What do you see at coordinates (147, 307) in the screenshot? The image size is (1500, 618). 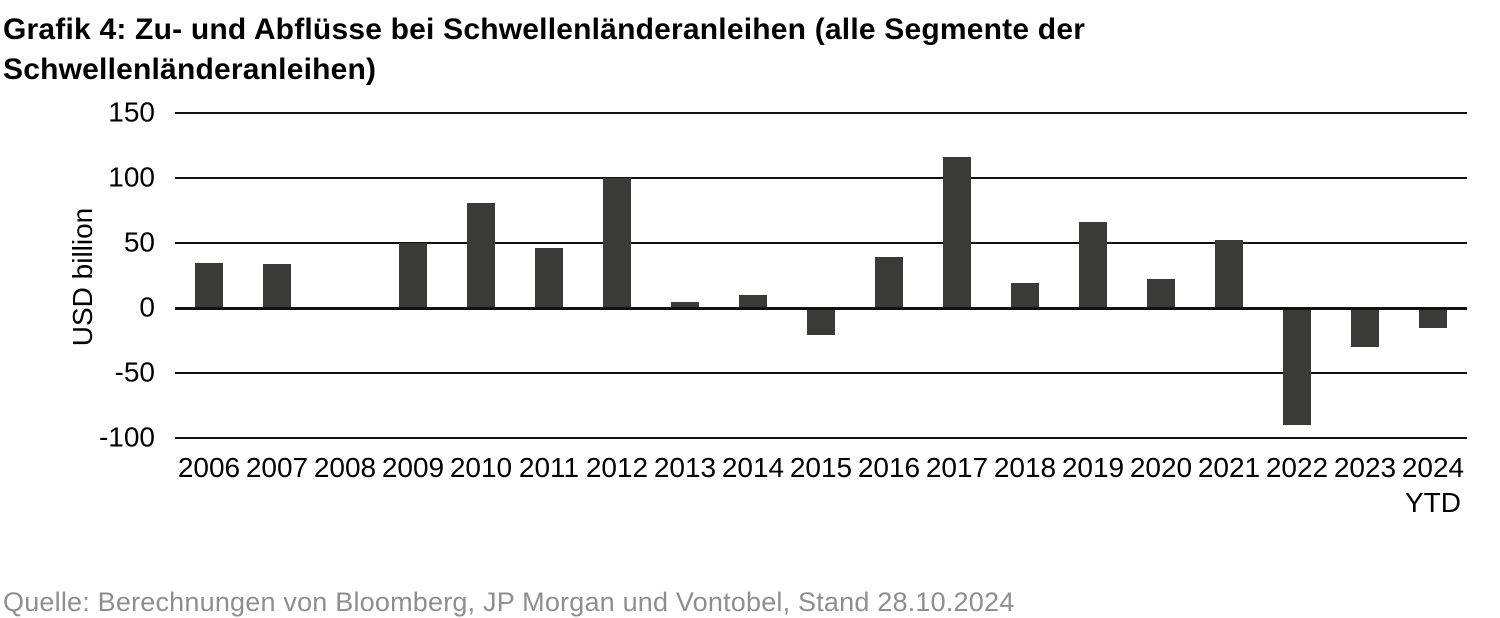 I see `y-tick-label: 0` at bounding box center [147, 307].